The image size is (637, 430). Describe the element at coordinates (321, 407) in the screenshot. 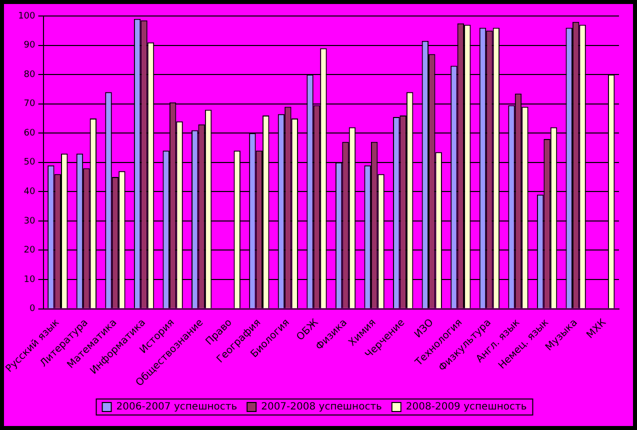

I see `legend-label: 2007-2008 успешность` at that location.